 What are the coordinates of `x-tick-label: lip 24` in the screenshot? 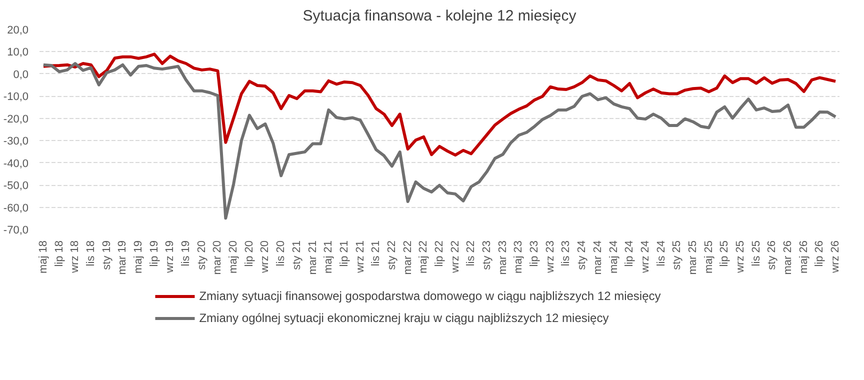 It's located at (630, 253).